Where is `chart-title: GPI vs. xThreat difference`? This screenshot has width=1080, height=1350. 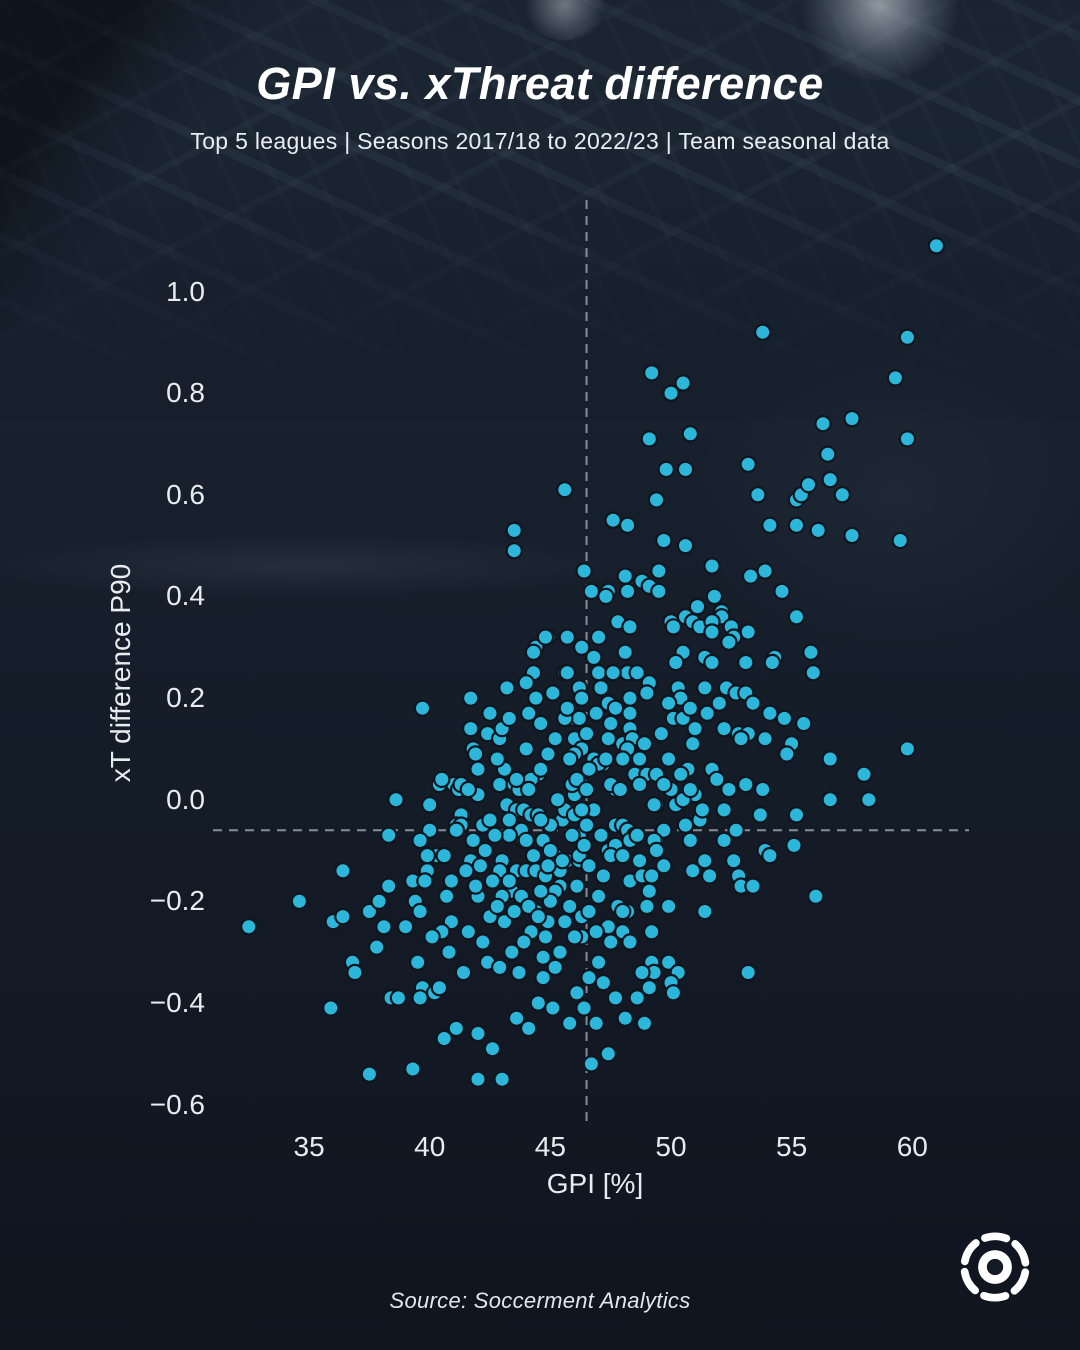
chart-title: GPI vs. xThreat difference is located at coordinates (540, 83).